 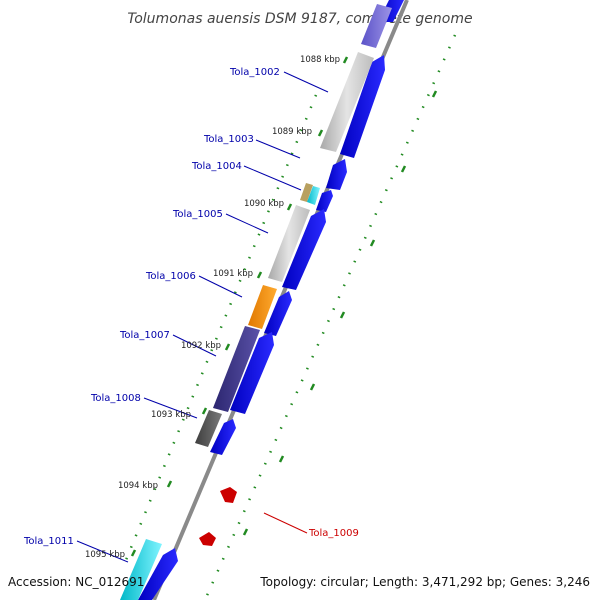 I want to click on gene-arrow-1003-block, so click(x=336, y=174).